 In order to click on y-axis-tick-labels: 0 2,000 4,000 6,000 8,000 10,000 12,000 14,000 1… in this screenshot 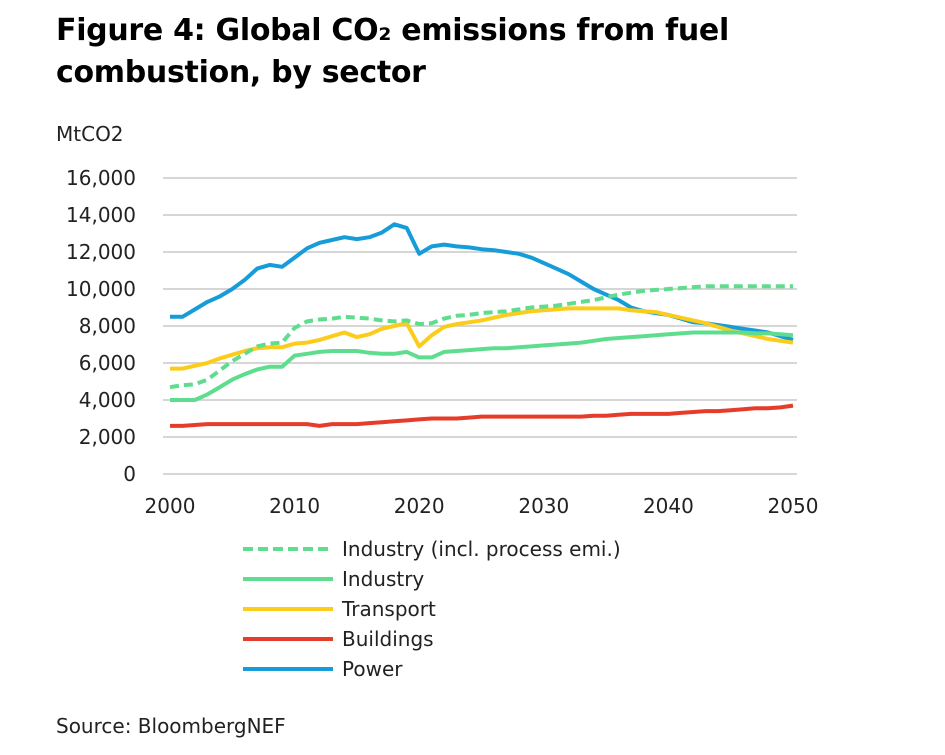, I will do `click(101, 326)`.